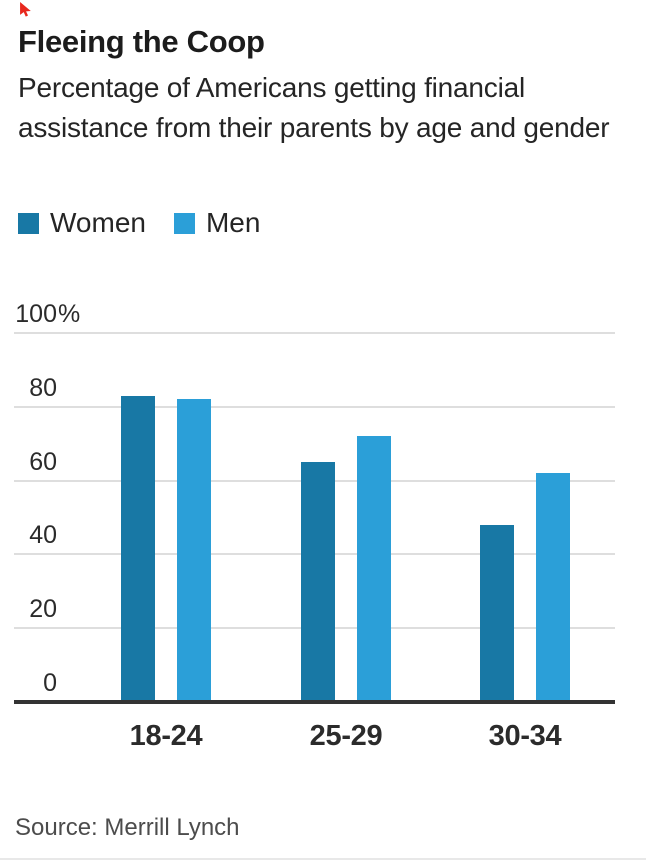 The width and height of the screenshot is (646, 862). I want to click on source-note: Source: Merrill Lynch, so click(127, 827).